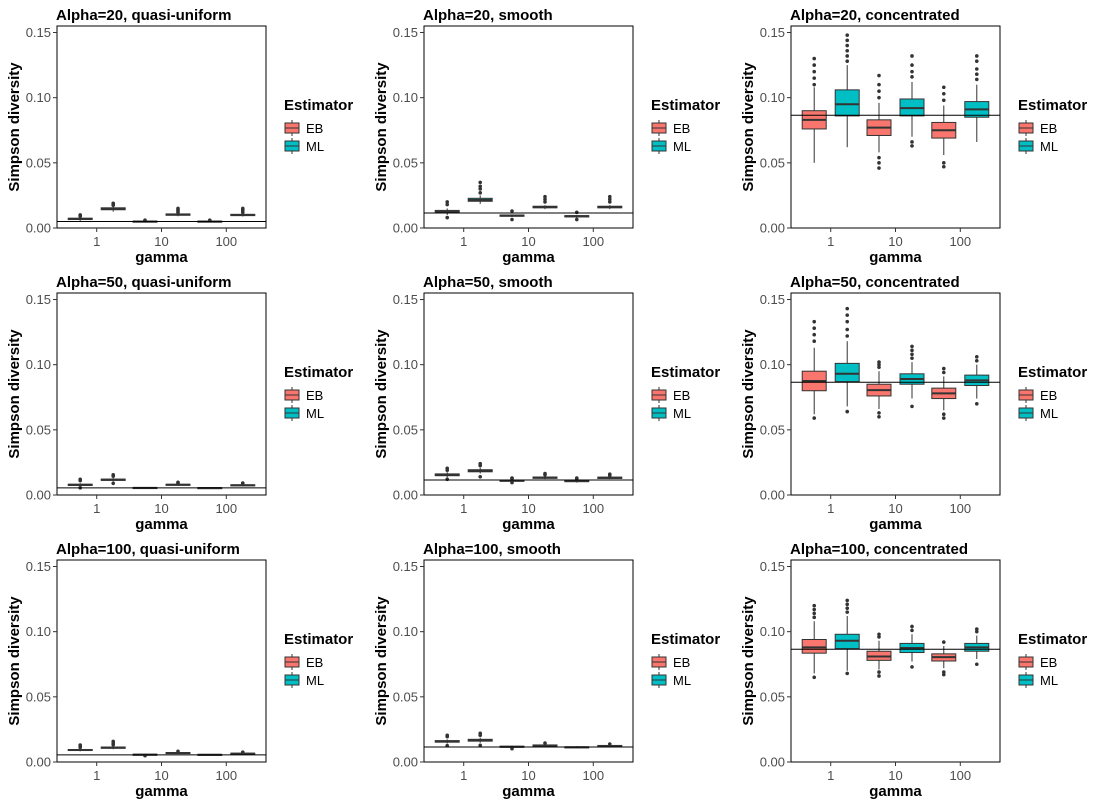  What do you see at coordinates (879, 549) in the screenshot?
I see `panel-title: Alpha=100, concentrated` at bounding box center [879, 549].